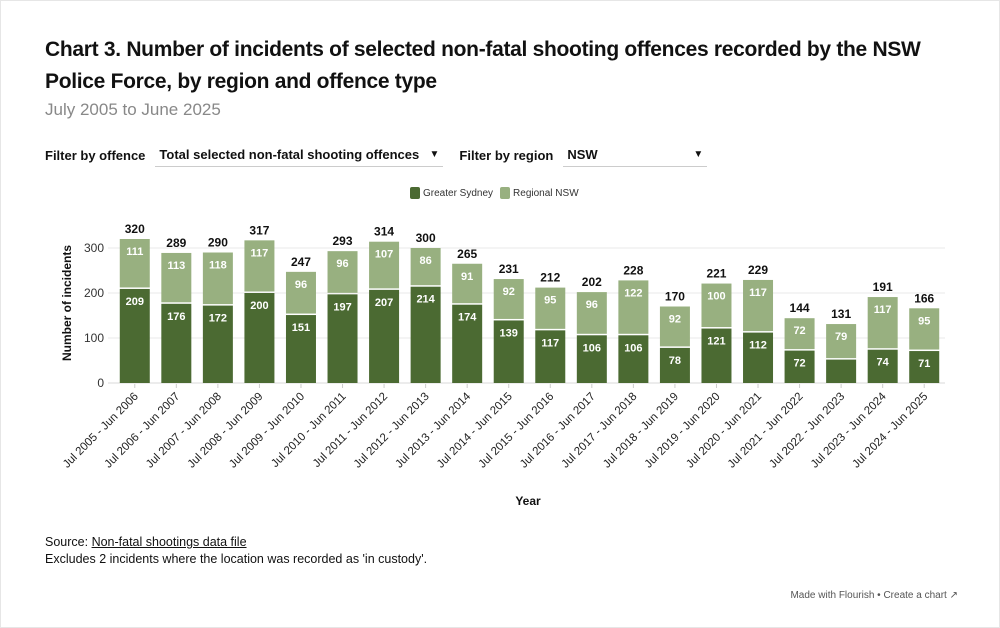 This screenshot has height=628, width=1000. I want to click on legend-item-regional-nsw: Regional NSW, so click(539, 193).